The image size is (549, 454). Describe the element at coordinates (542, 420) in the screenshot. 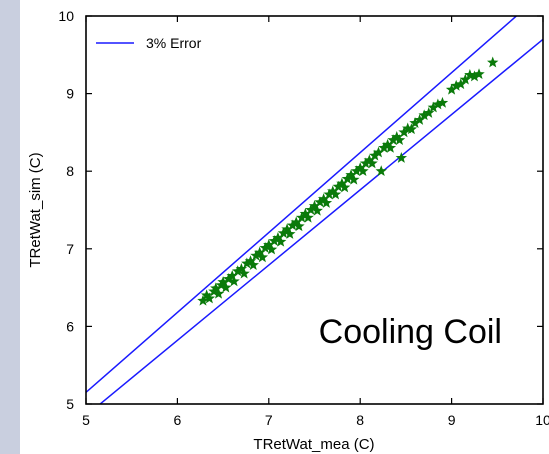

I see `x-tick-label: 10` at that location.